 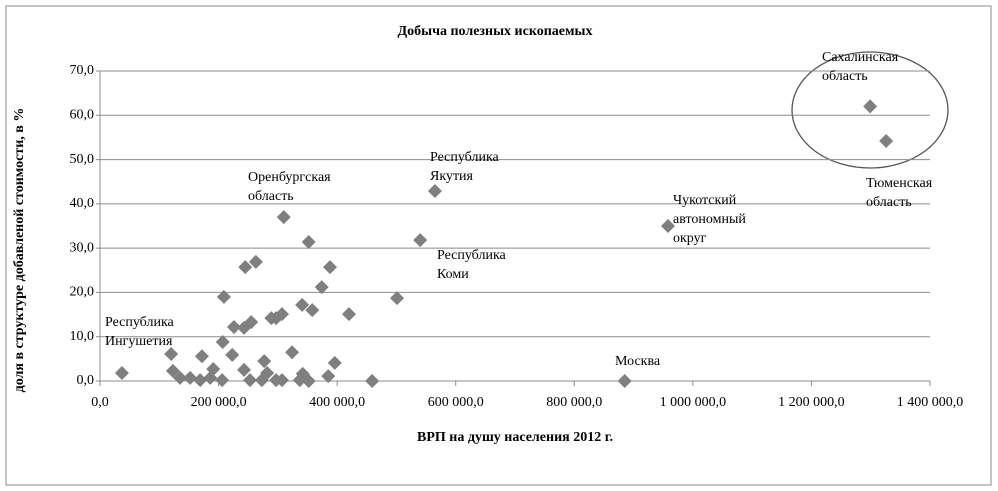 I want to click on annotation: округ, so click(x=690, y=238).